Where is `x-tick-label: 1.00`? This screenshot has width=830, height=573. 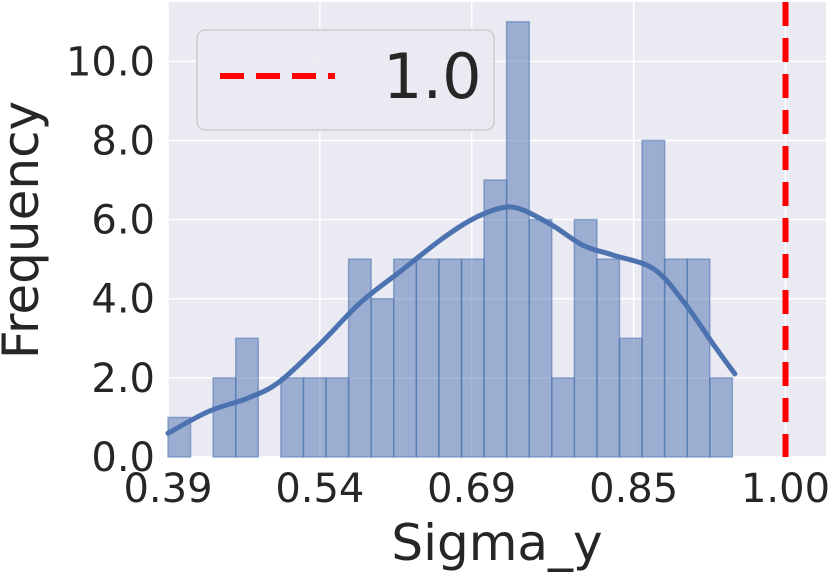
x-tick-label: 1.00 is located at coordinates (785, 489).